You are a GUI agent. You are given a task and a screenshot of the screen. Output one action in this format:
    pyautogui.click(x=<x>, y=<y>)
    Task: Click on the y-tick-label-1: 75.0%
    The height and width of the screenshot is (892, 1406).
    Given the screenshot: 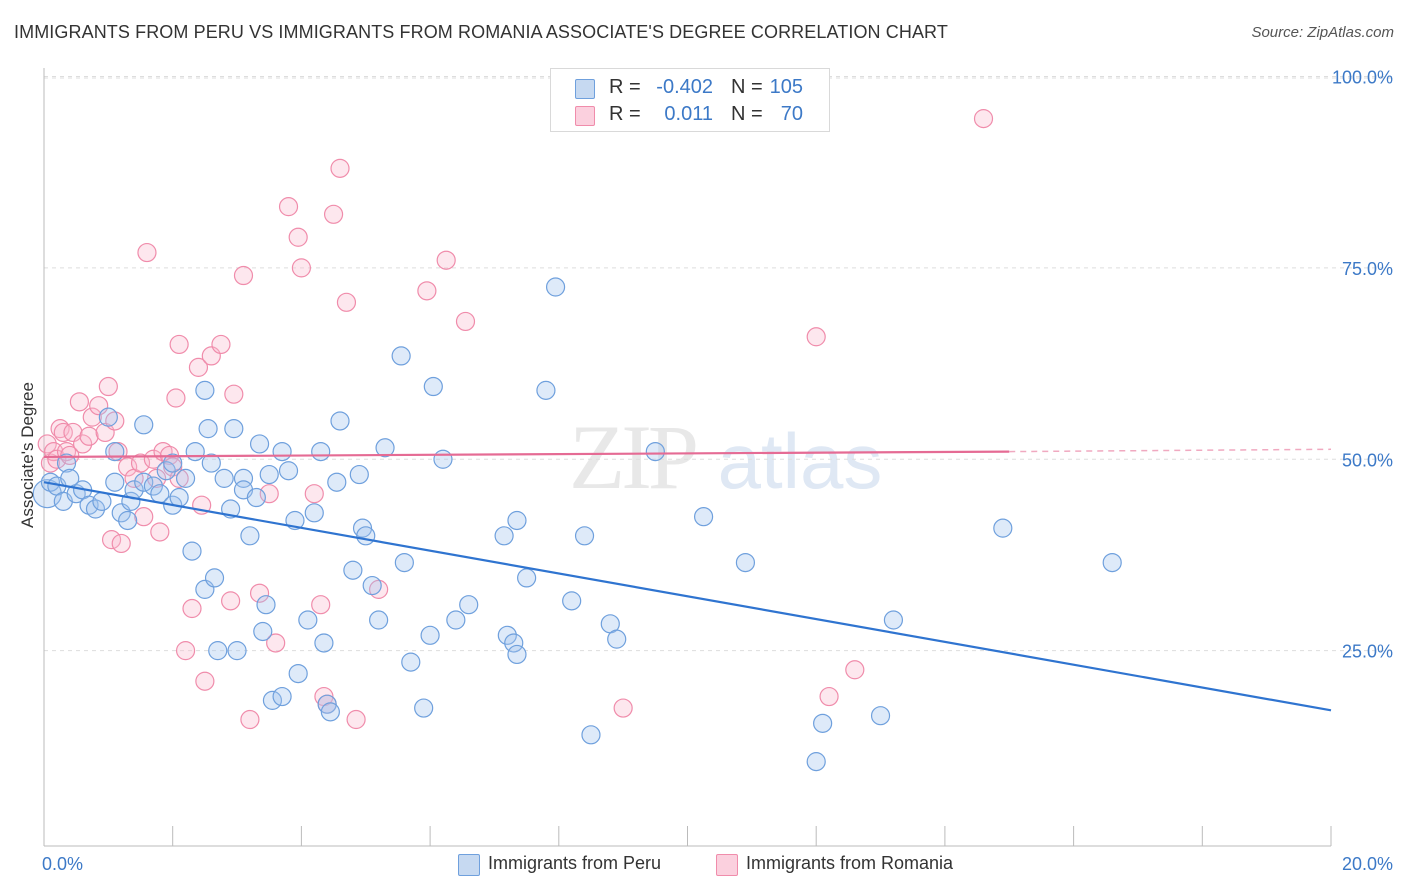 What is the action you would take?
    pyautogui.click(x=1367, y=269)
    